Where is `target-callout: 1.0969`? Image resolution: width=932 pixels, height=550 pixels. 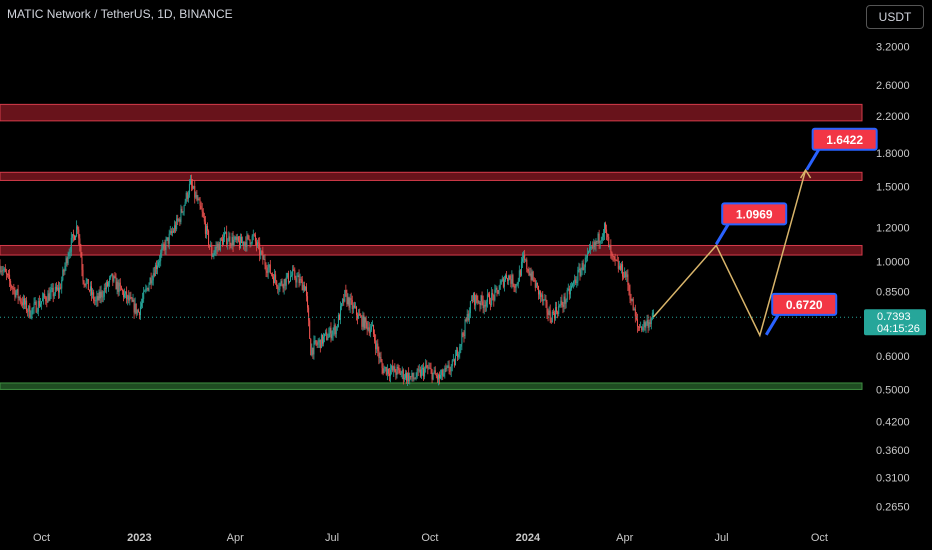 target-callout: 1.0969 is located at coordinates (754, 214).